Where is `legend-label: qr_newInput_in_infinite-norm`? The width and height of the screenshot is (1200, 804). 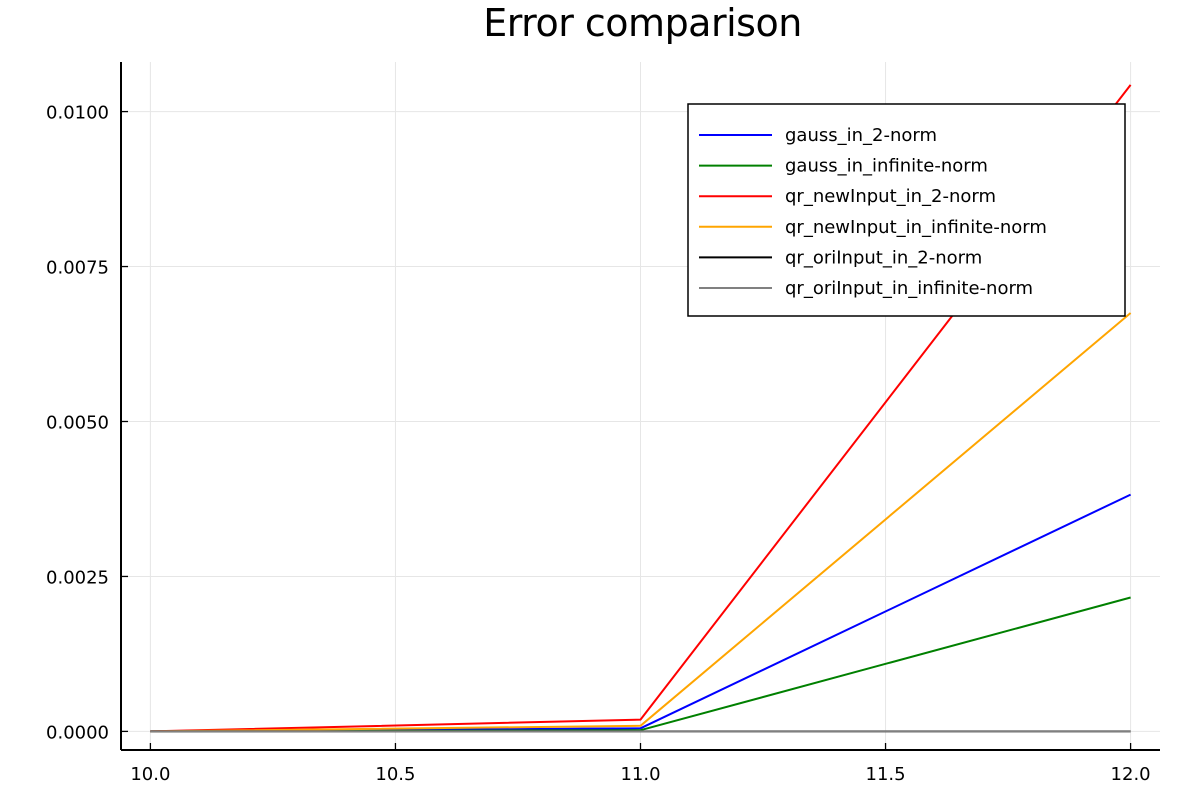 legend-label: qr_newInput_in_infinite-norm is located at coordinates (916, 227).